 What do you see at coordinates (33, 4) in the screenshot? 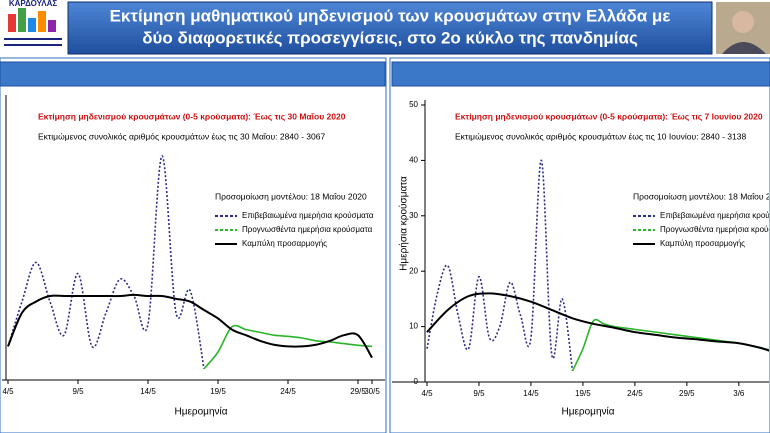
I see `logo-text: ΚΑΡΔΟΥΛΑΣ` at bounding box center [33, 4].